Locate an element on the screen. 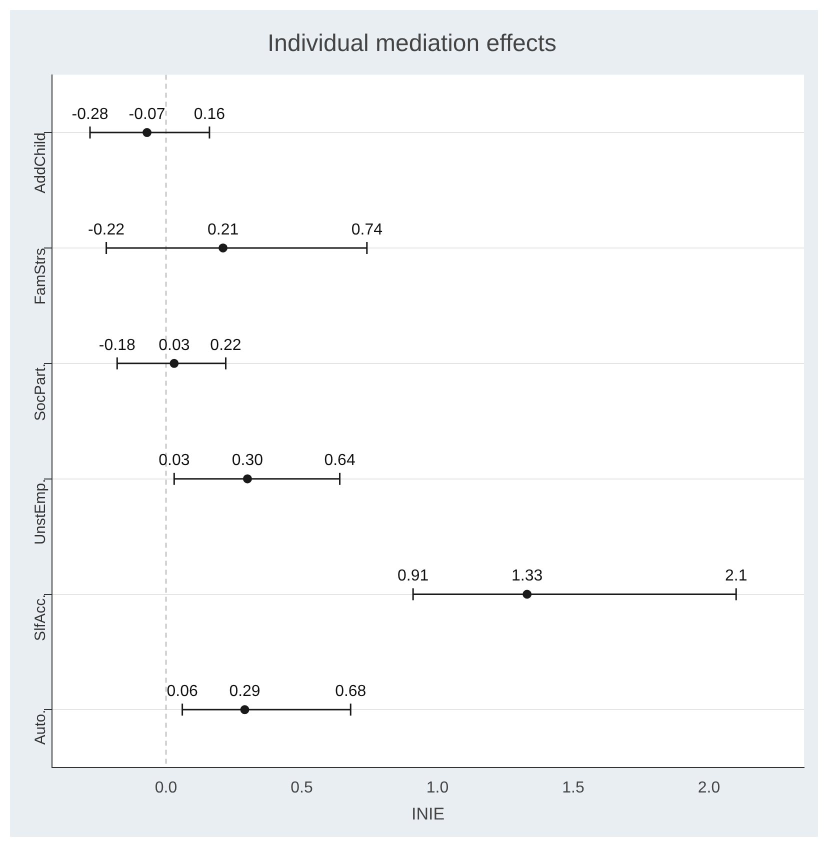 This screenshot has height=847, width=828. chart-title: Individual mediation effects is located at coordinates (412, 44).